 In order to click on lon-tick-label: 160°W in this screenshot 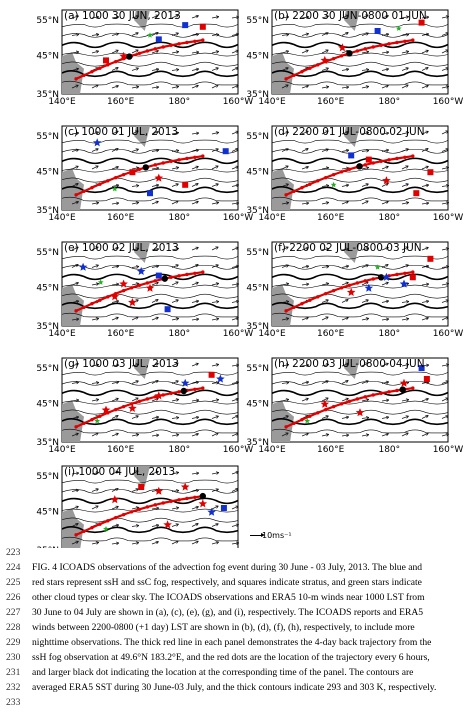, I will do `click(238, 218)`.